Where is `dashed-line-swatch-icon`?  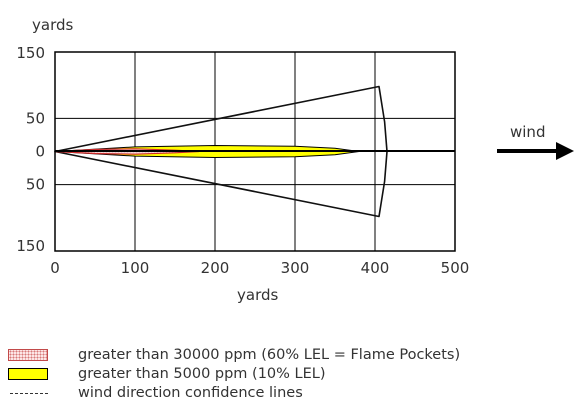 dashed-line-swatch-icon is located at coordinates (29, 393).